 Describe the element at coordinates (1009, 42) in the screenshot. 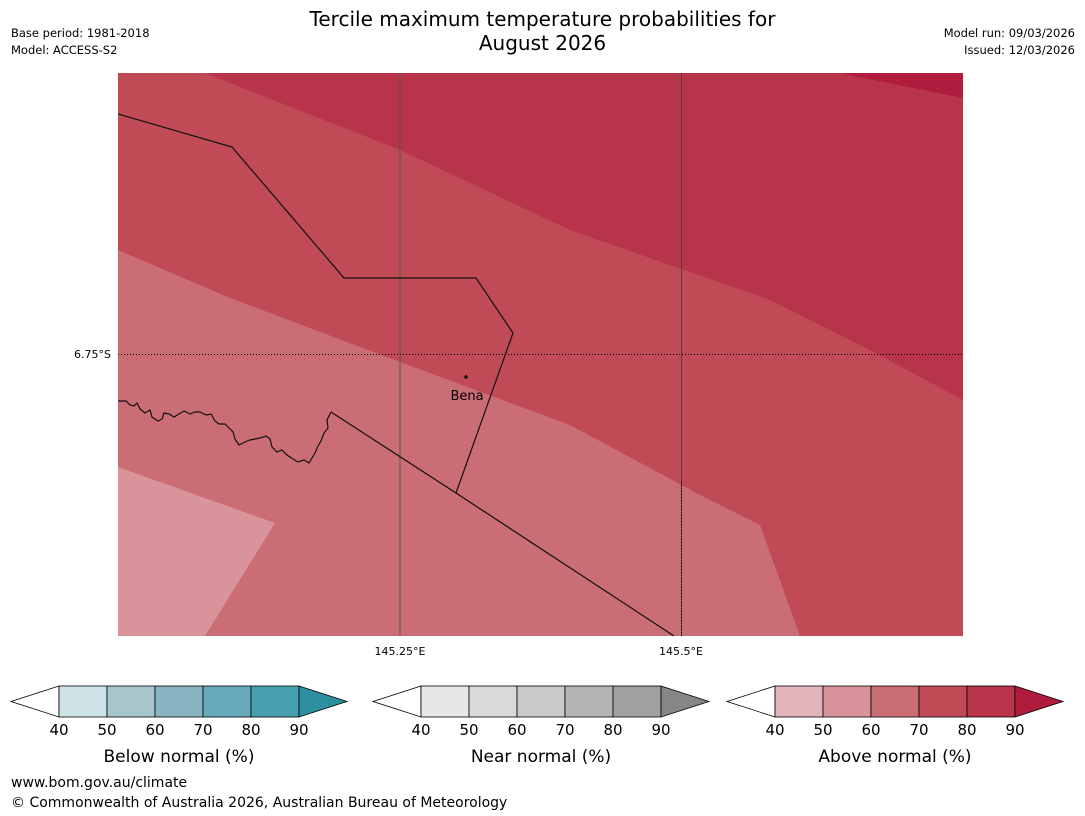

I see `meta-right: Model run: 09/03/2026 Issued: 12/03/2026` at that location.